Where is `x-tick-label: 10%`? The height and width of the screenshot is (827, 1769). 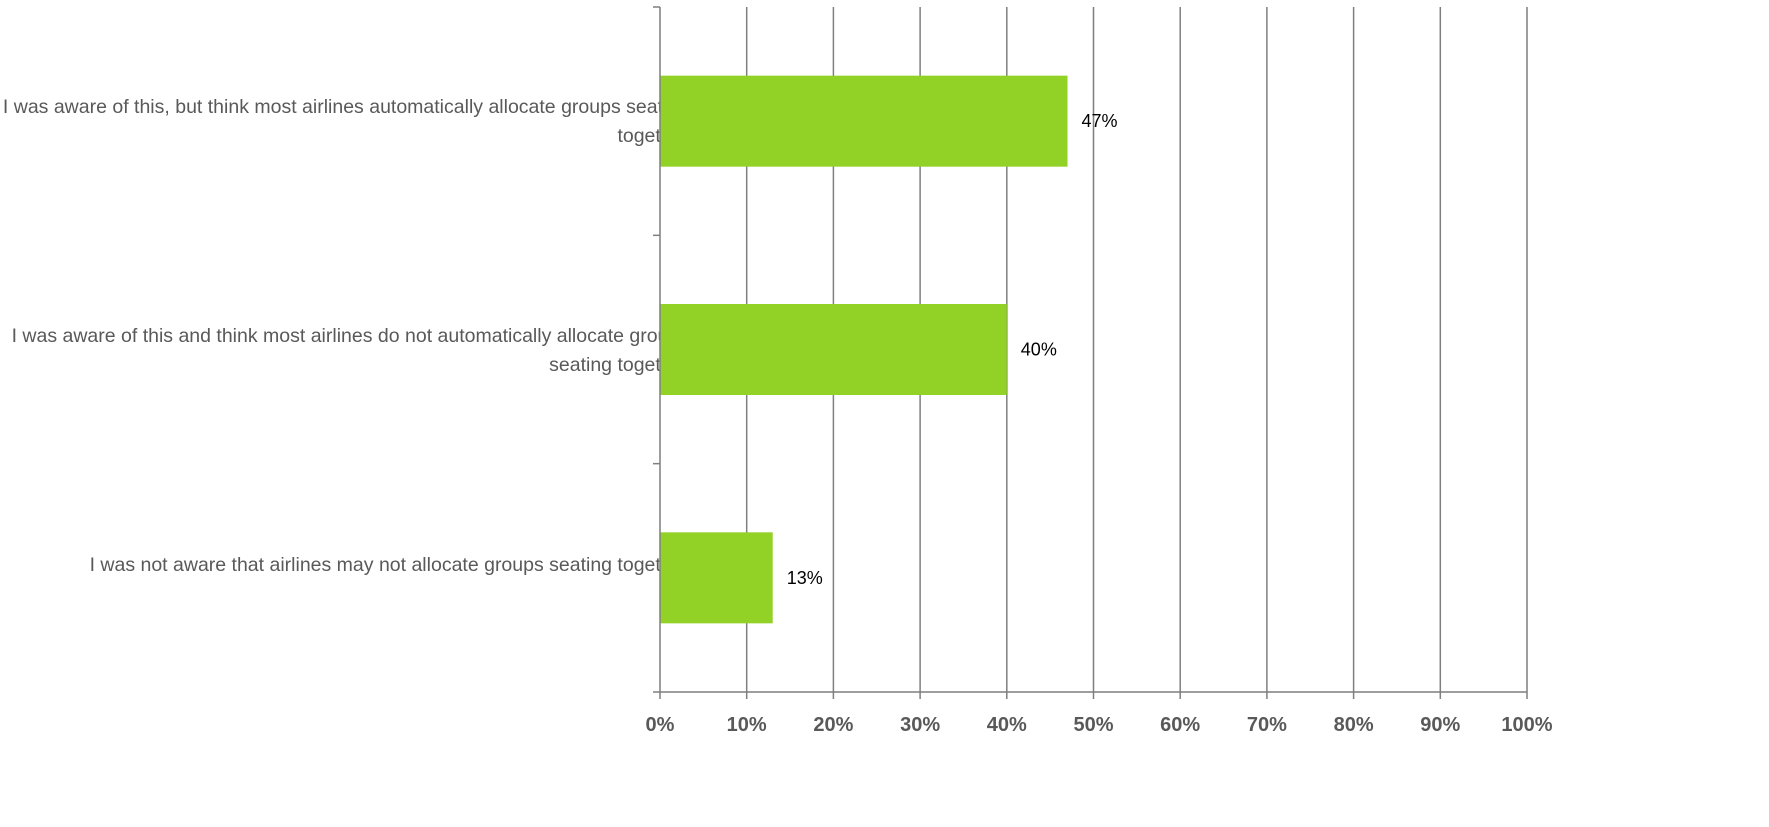 x-tick-label: 10% is located at coordinates (747, 725).